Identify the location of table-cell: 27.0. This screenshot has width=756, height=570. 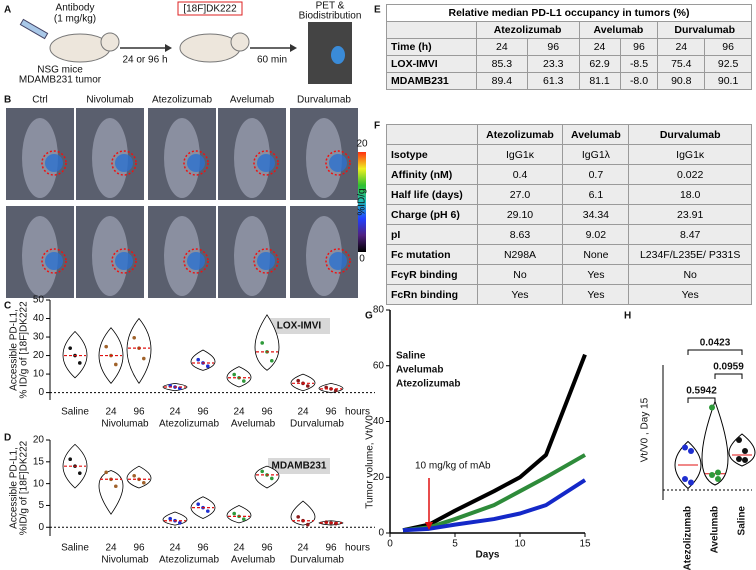
(520, 194).